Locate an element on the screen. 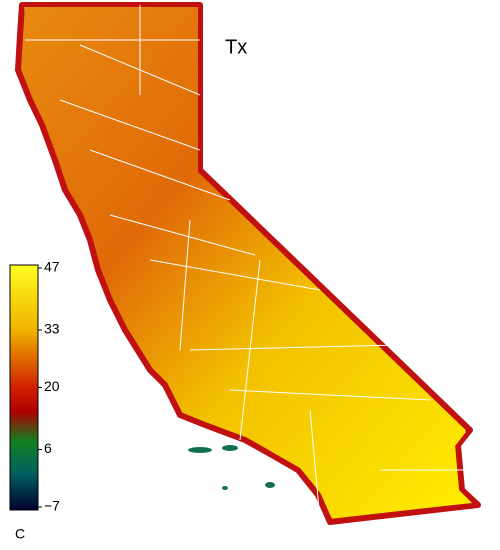 The height and width of the screenshot is (550, 500). colorbar is located at coordinates (24, 387).